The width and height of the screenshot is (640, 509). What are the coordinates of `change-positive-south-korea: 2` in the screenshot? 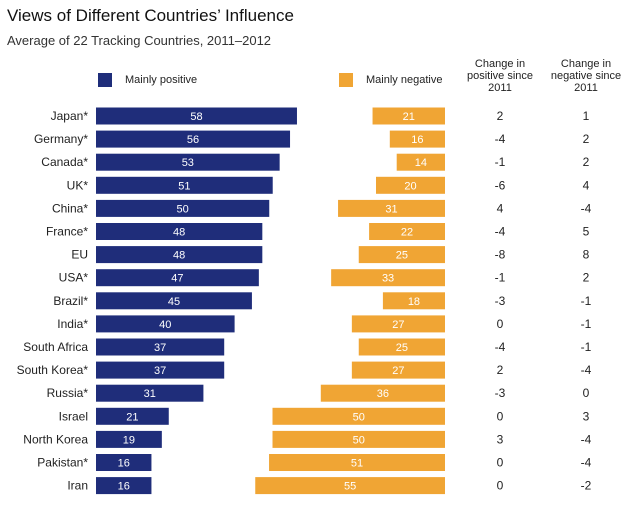 It's located at (500, 370).